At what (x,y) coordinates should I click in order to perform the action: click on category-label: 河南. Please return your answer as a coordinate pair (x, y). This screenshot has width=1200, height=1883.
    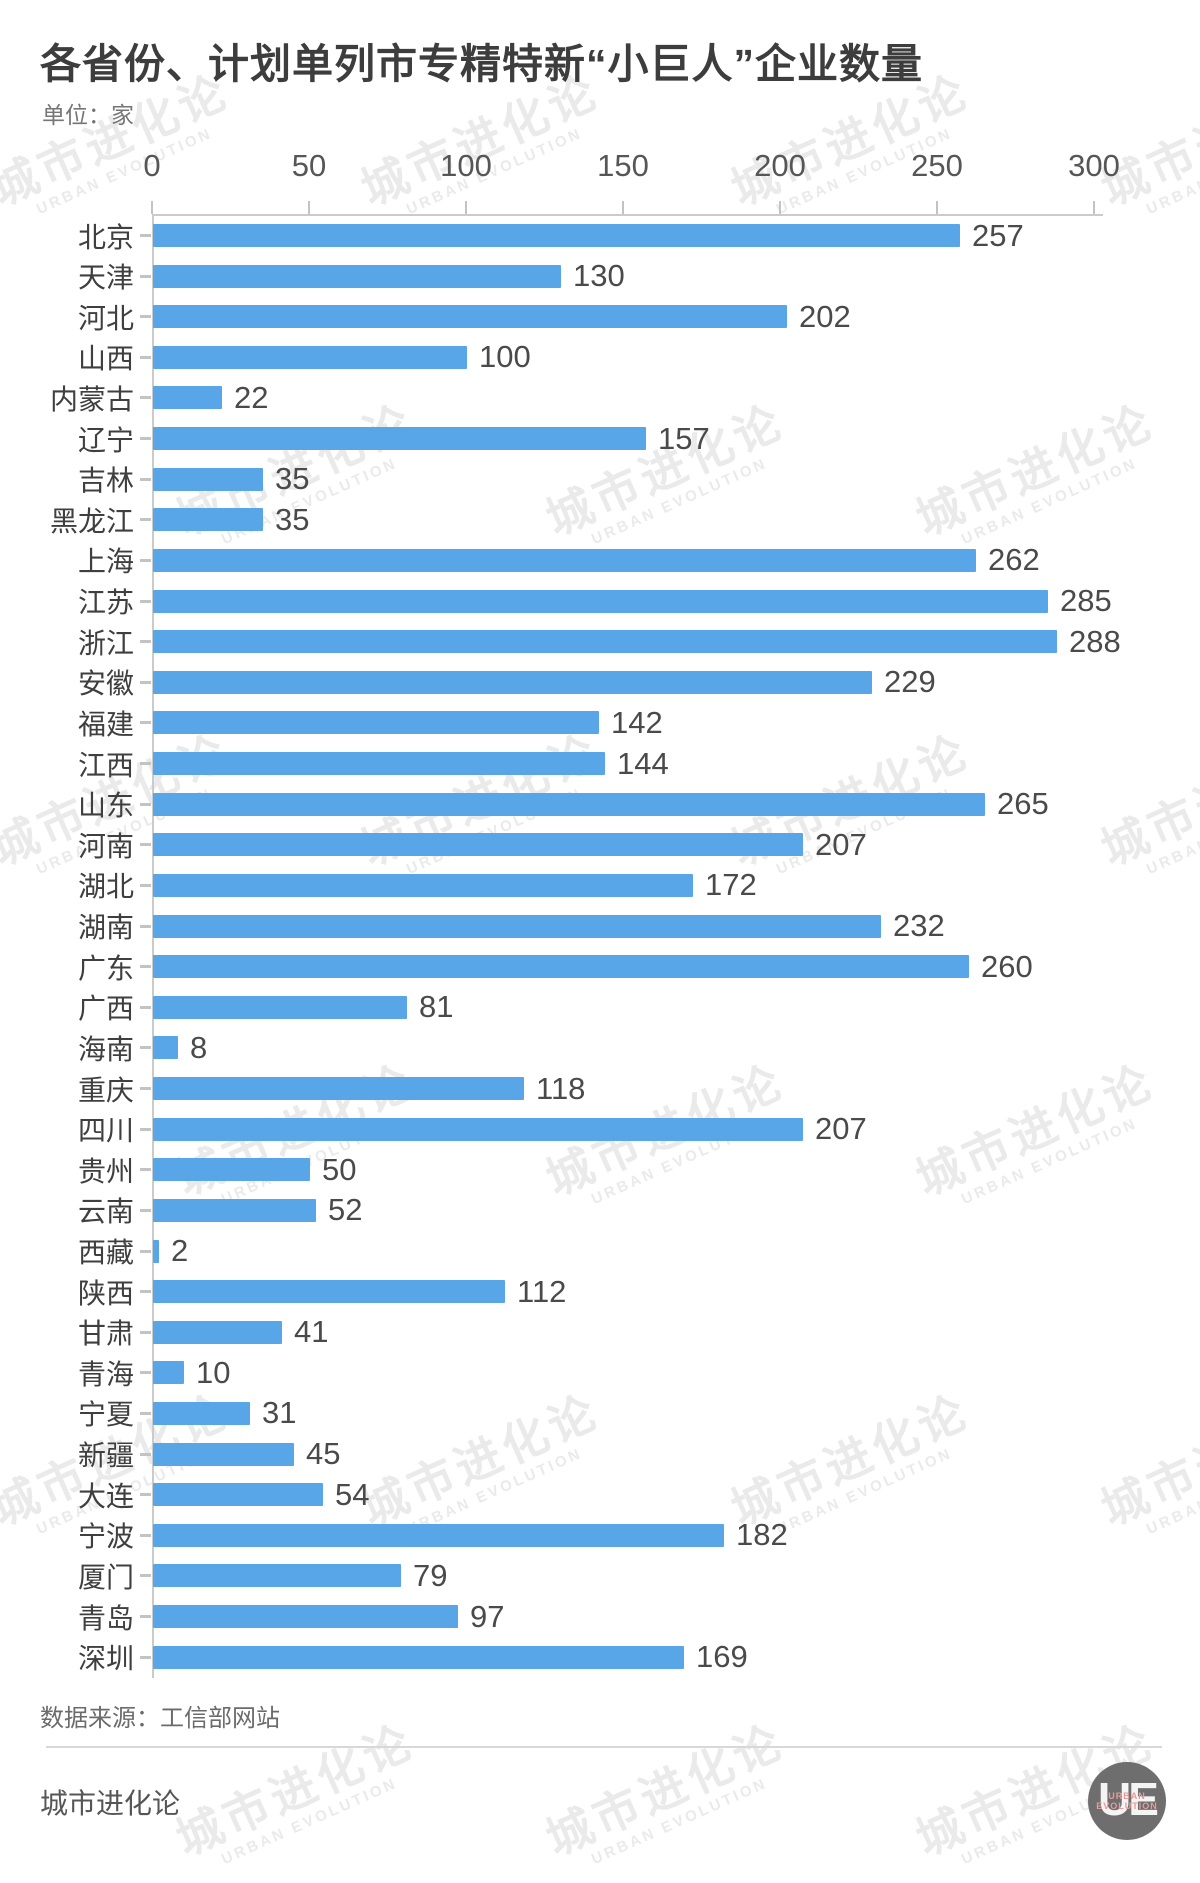
    Looking at the image, I should click on (105, 846).